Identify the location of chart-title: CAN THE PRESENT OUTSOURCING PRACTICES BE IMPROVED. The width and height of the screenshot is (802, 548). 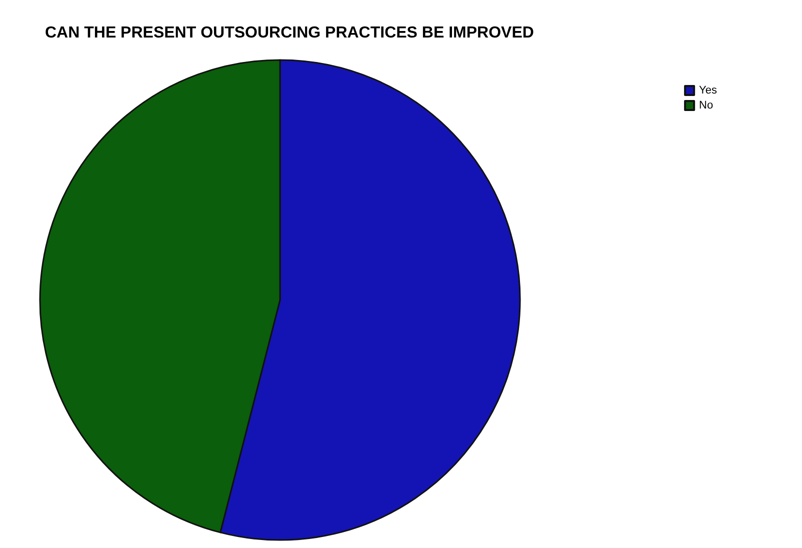
(289, 33).